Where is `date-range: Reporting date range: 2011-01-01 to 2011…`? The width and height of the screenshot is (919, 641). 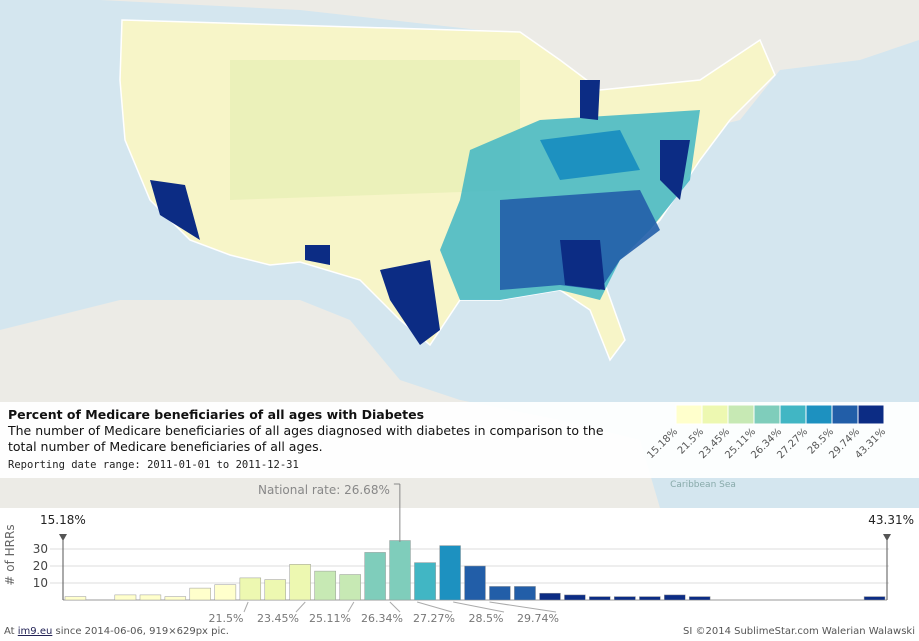 date-range: Reporting date range: 2011-01-01 to 2011… is located at coordinates (153, 465).